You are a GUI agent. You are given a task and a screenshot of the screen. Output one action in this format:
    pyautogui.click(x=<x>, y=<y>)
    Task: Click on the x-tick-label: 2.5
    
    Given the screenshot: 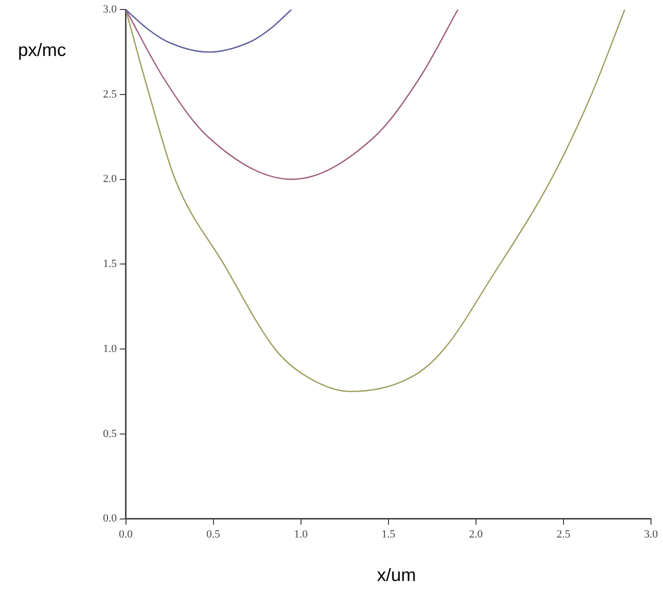 What is the action you would take?
    pyautogui.click(x=563, y=534)
    